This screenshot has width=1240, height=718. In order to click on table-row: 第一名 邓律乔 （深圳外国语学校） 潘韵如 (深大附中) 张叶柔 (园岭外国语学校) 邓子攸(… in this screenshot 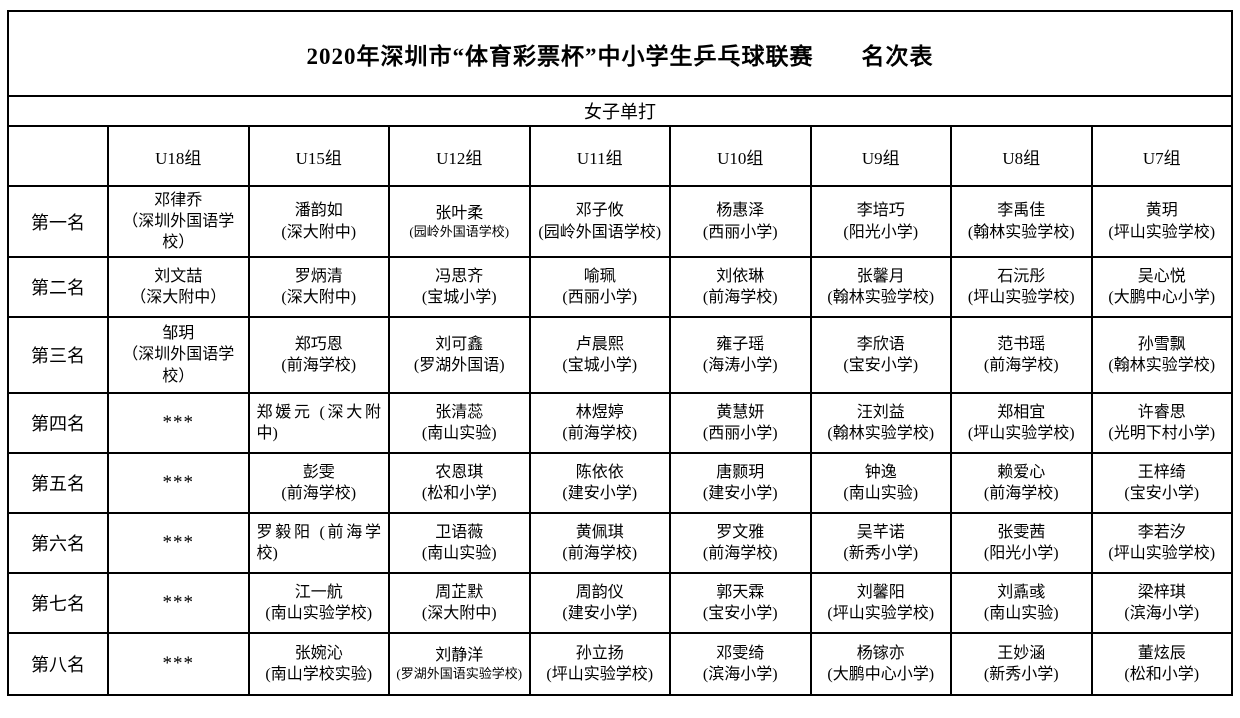, I will do `click(620, 221)`.